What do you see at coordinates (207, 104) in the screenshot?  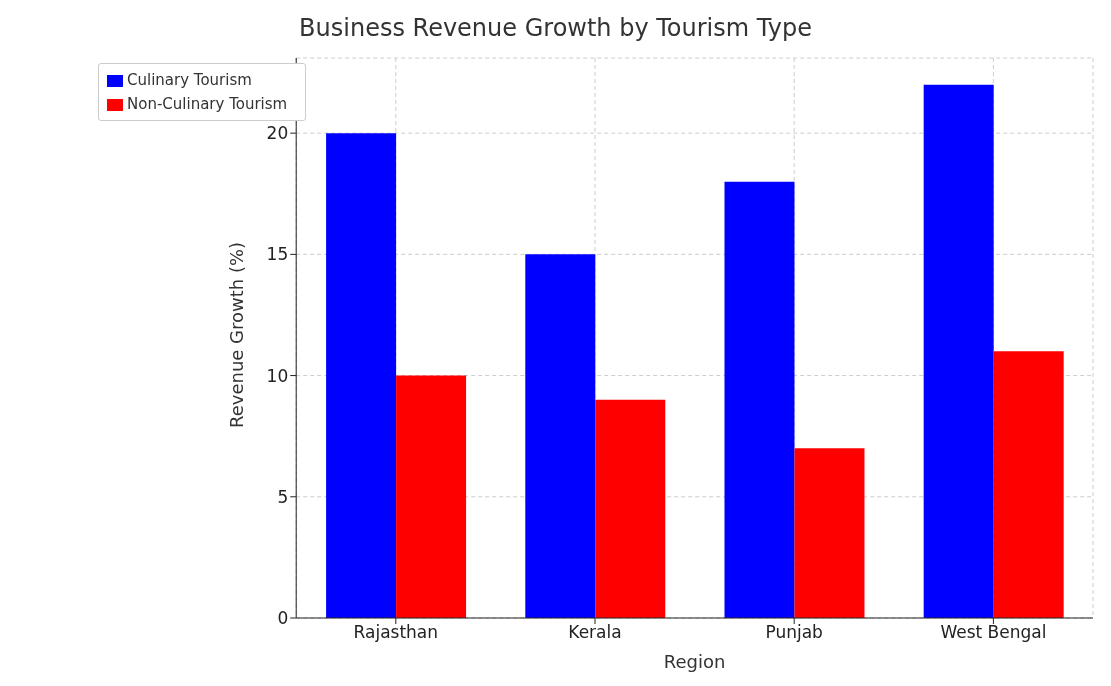 I see `legend-label: Non-Culinary Tourism` at bounding box center [207, 104].